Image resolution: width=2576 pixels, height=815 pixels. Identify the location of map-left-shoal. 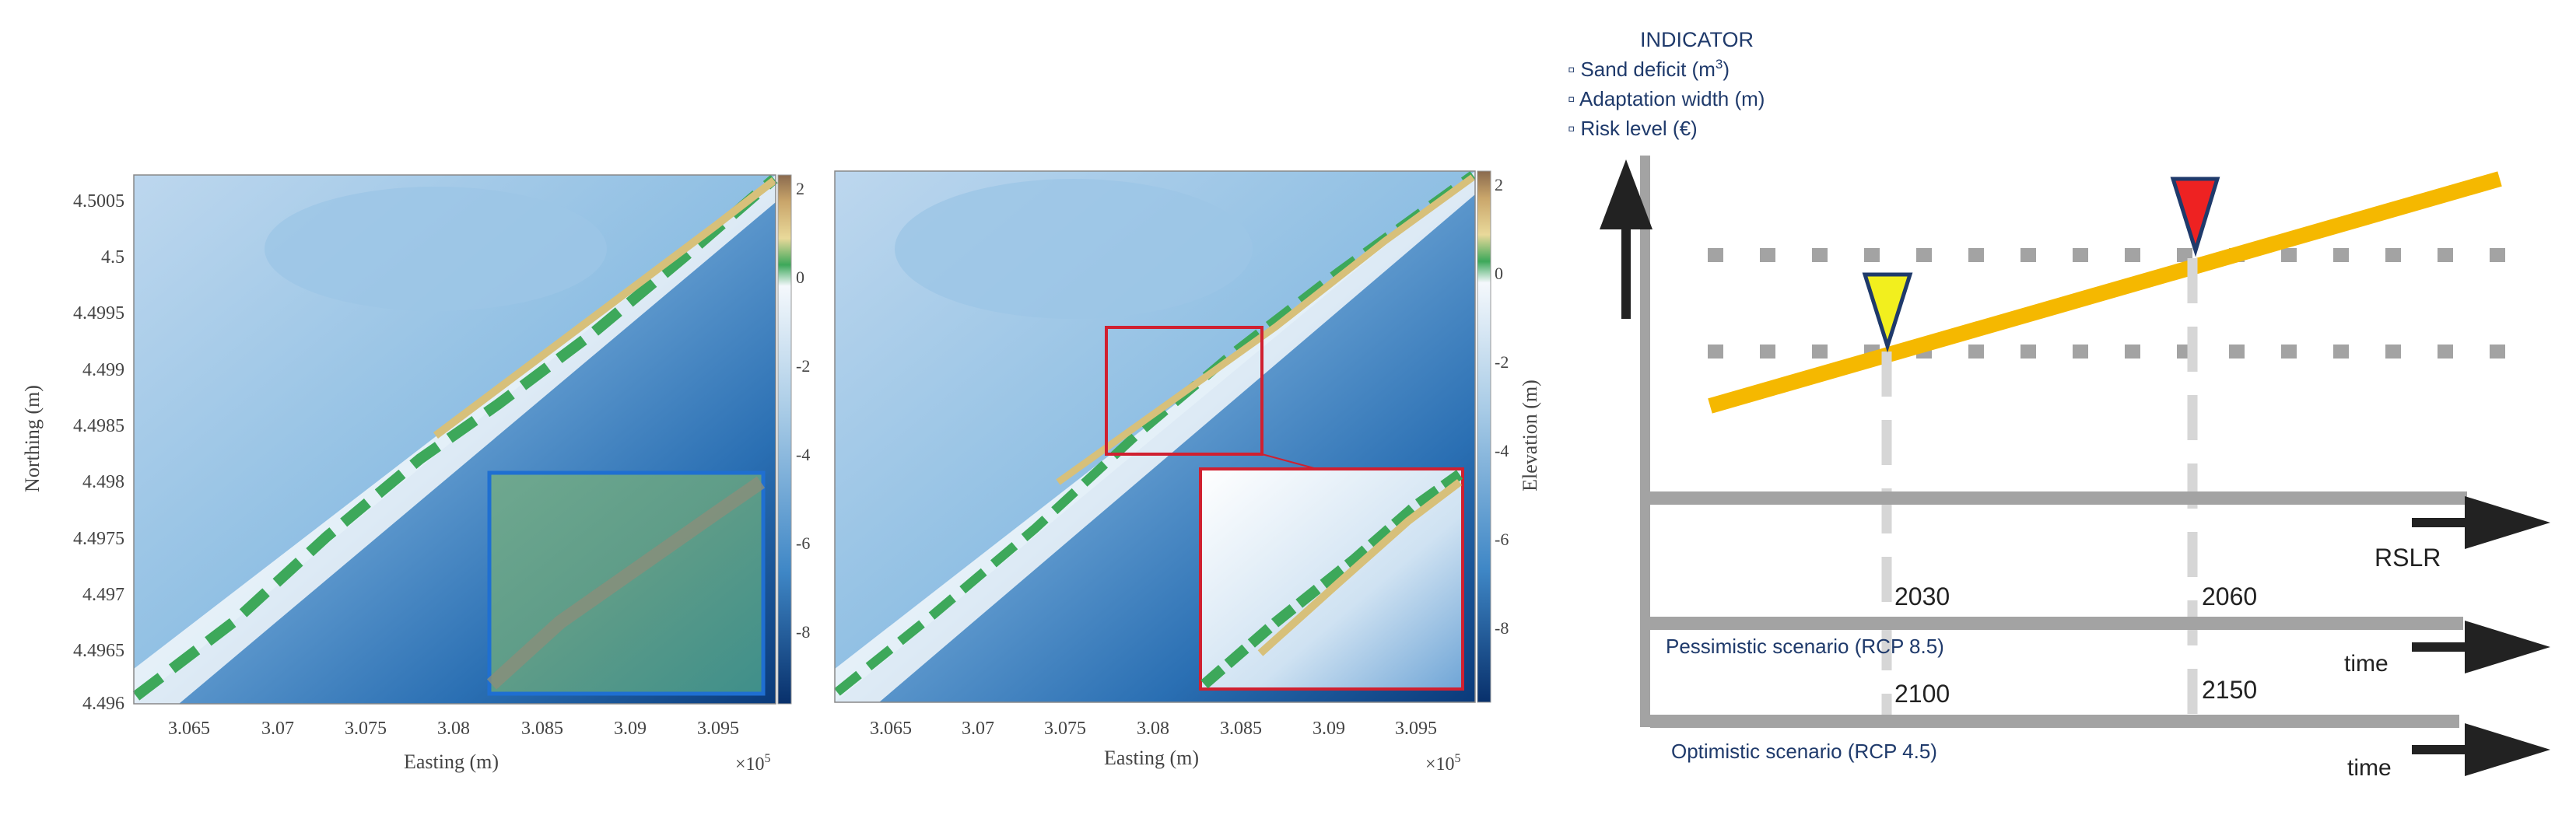
(436, 249).